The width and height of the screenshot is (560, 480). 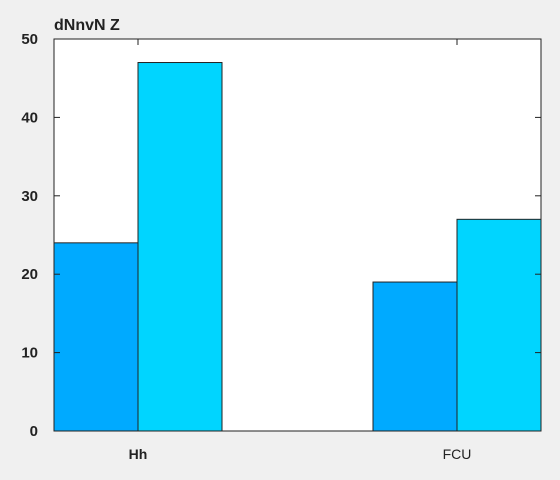 I want to click on x-category-label: Hh, so click(x=138, y=454).